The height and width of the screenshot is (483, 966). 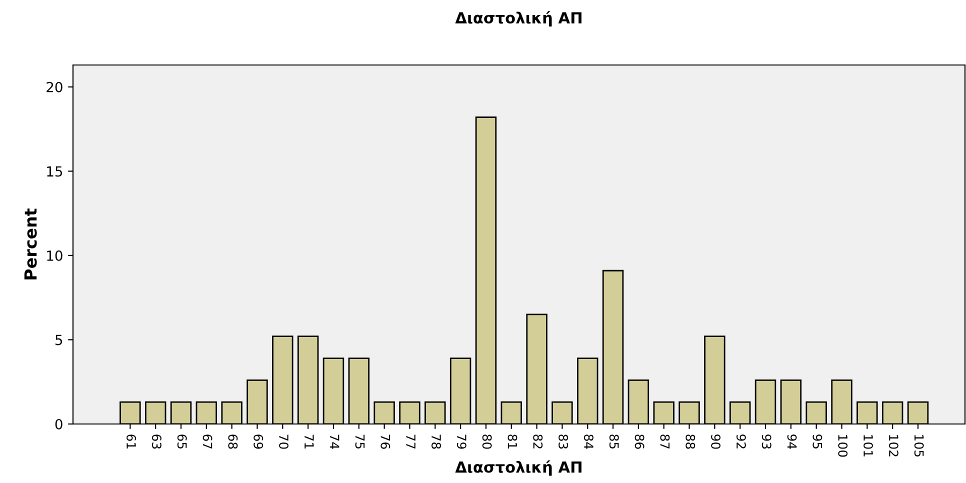 I want to click on x-tick-label: 93, so click(x=767, y=441).